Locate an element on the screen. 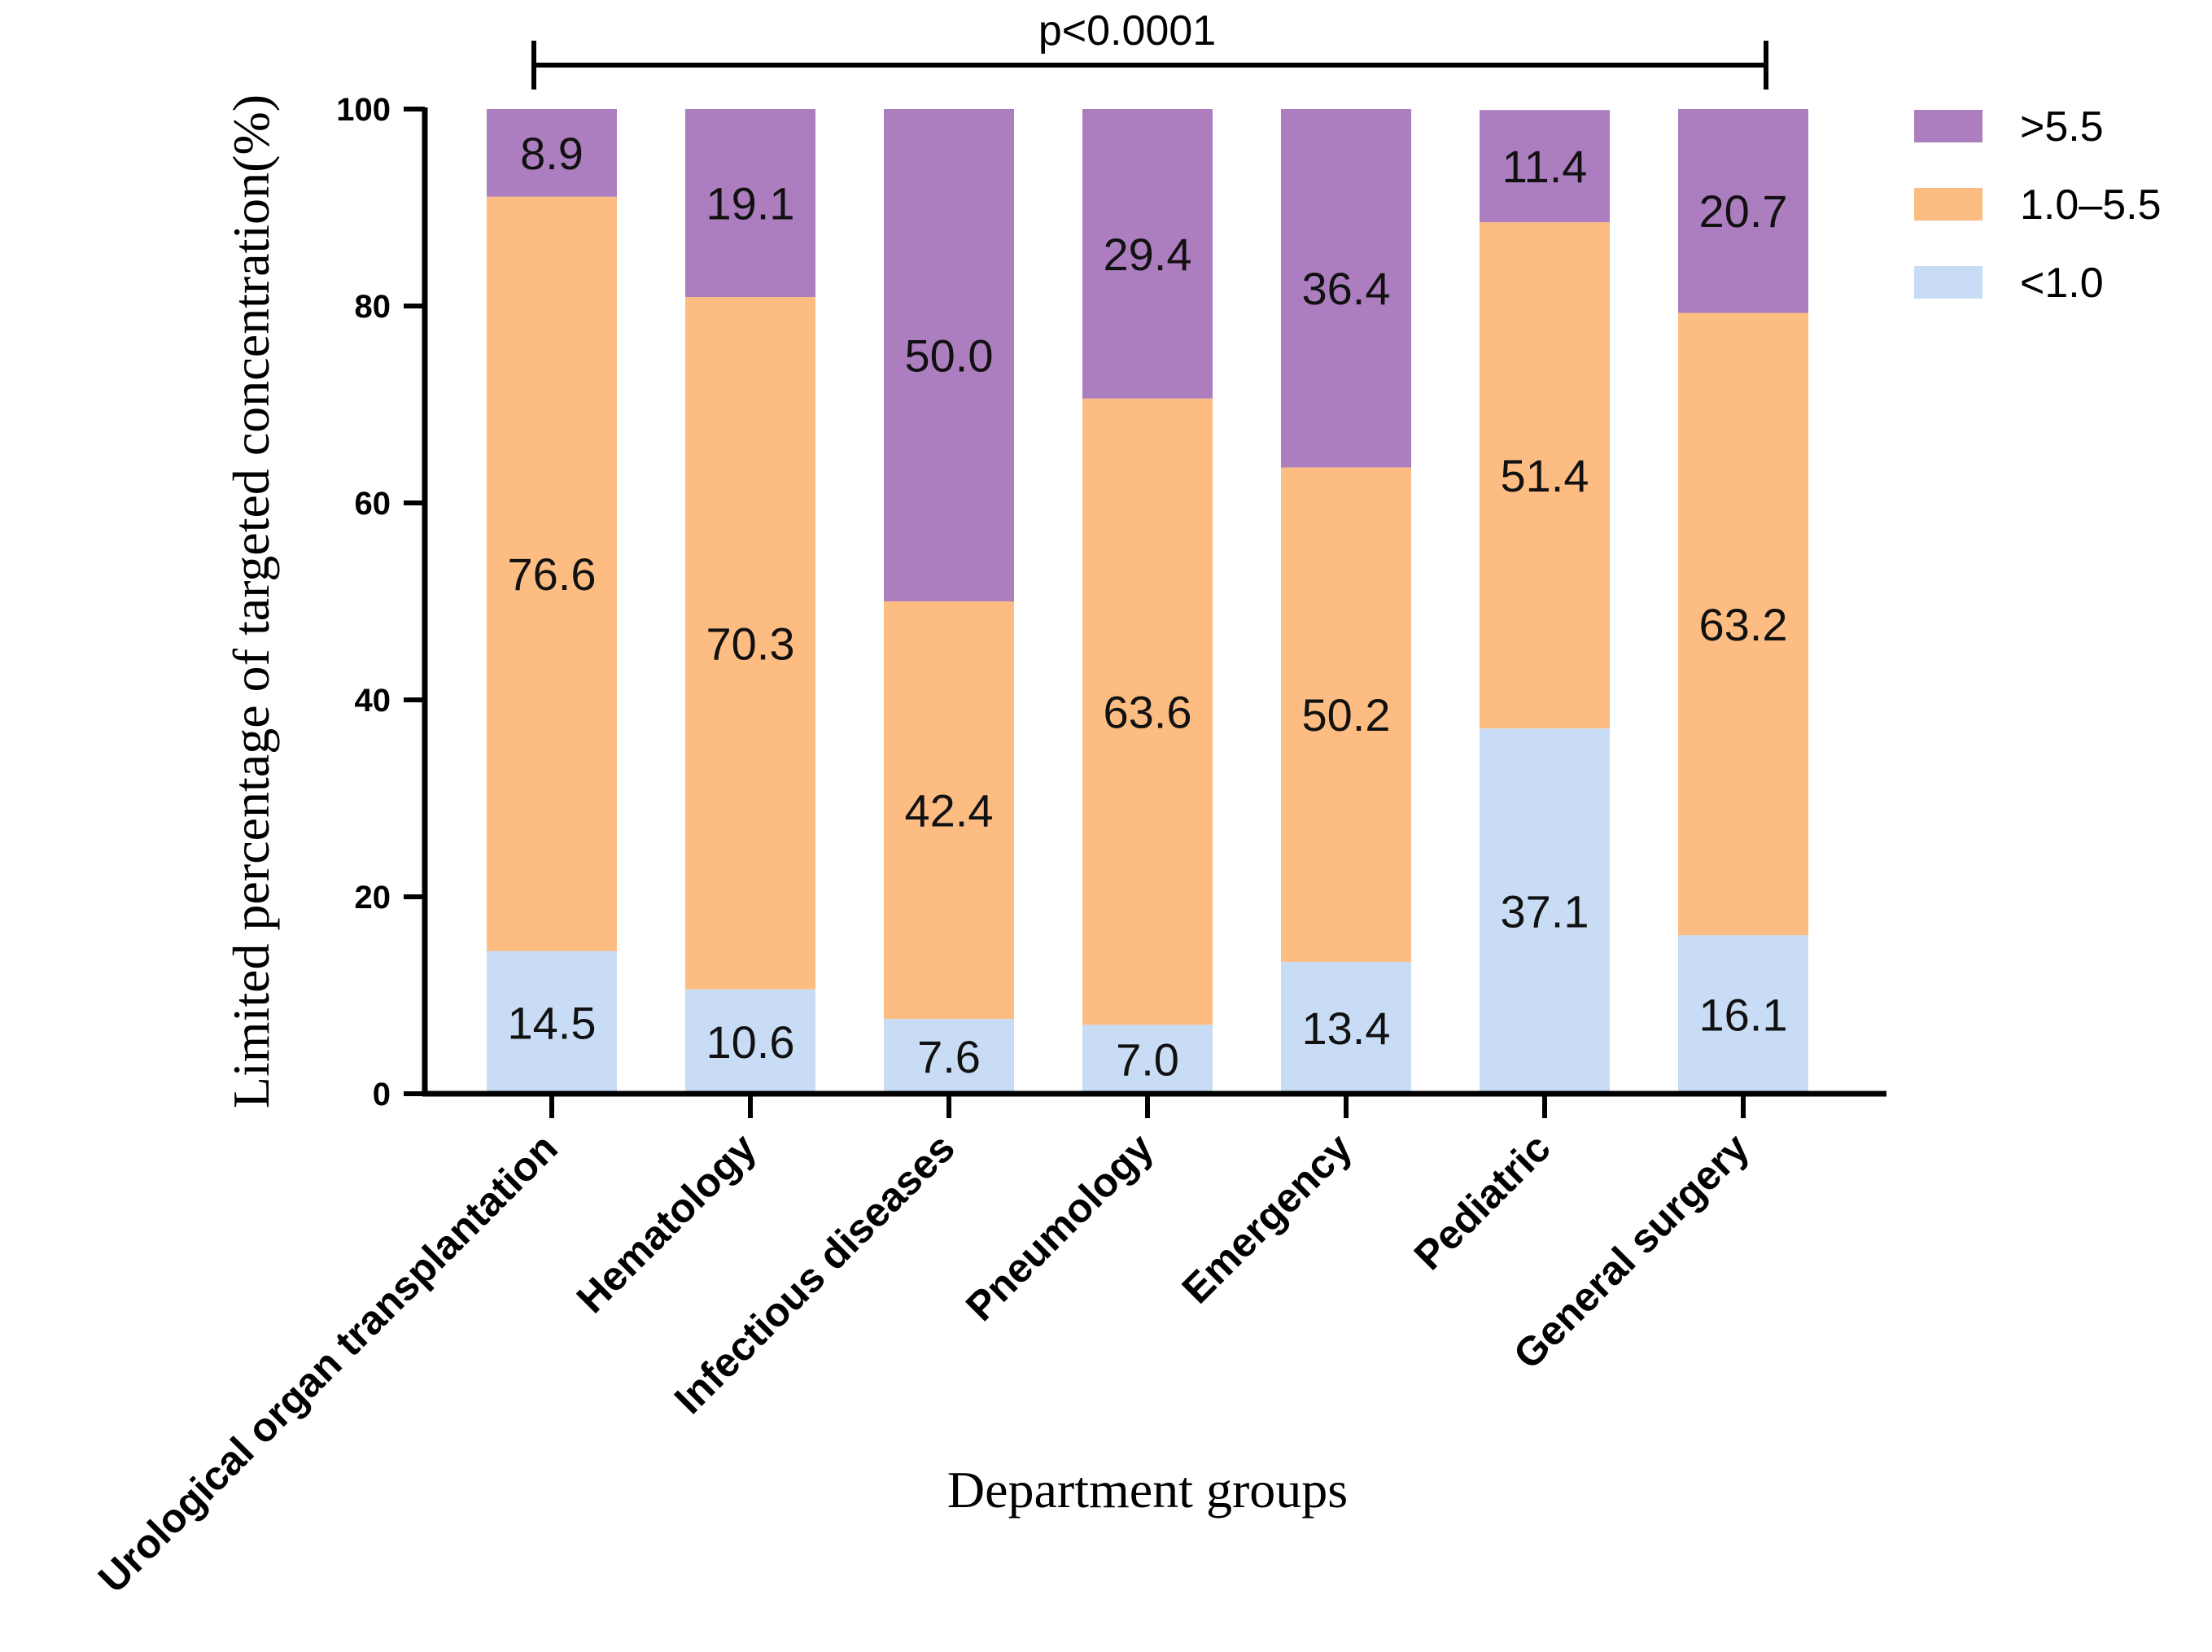  x-axis-title: Department groups is located at coordinates (1147, 1490).